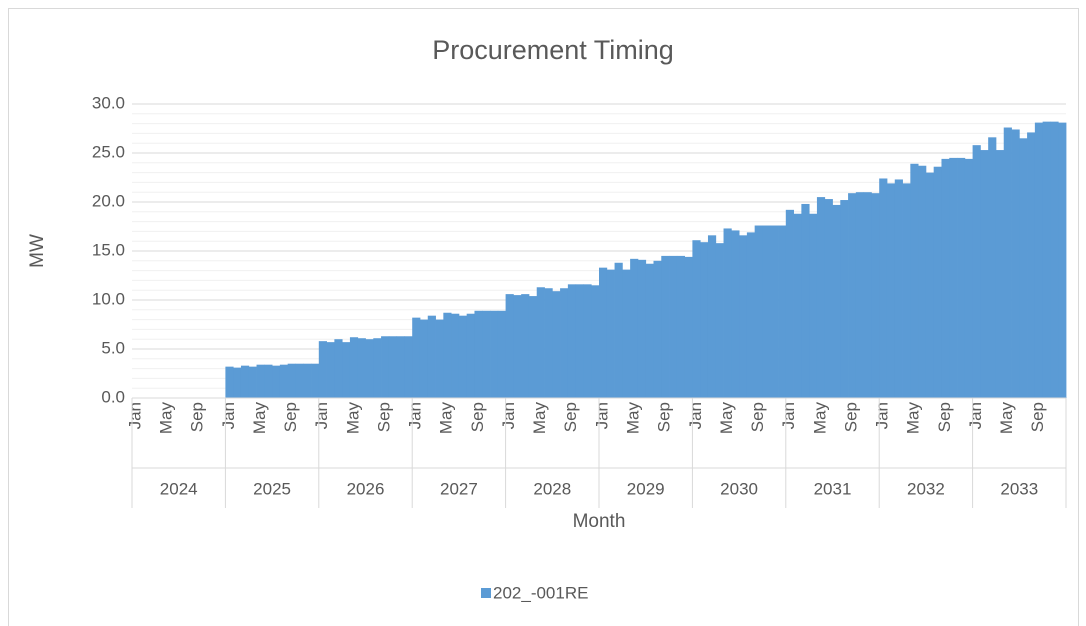 This screenshot has width=1086, height=626. What do you see at coordinates (486, 593) in the screenshot?
I see `legend-swatch` at bounding box center [486, 593].